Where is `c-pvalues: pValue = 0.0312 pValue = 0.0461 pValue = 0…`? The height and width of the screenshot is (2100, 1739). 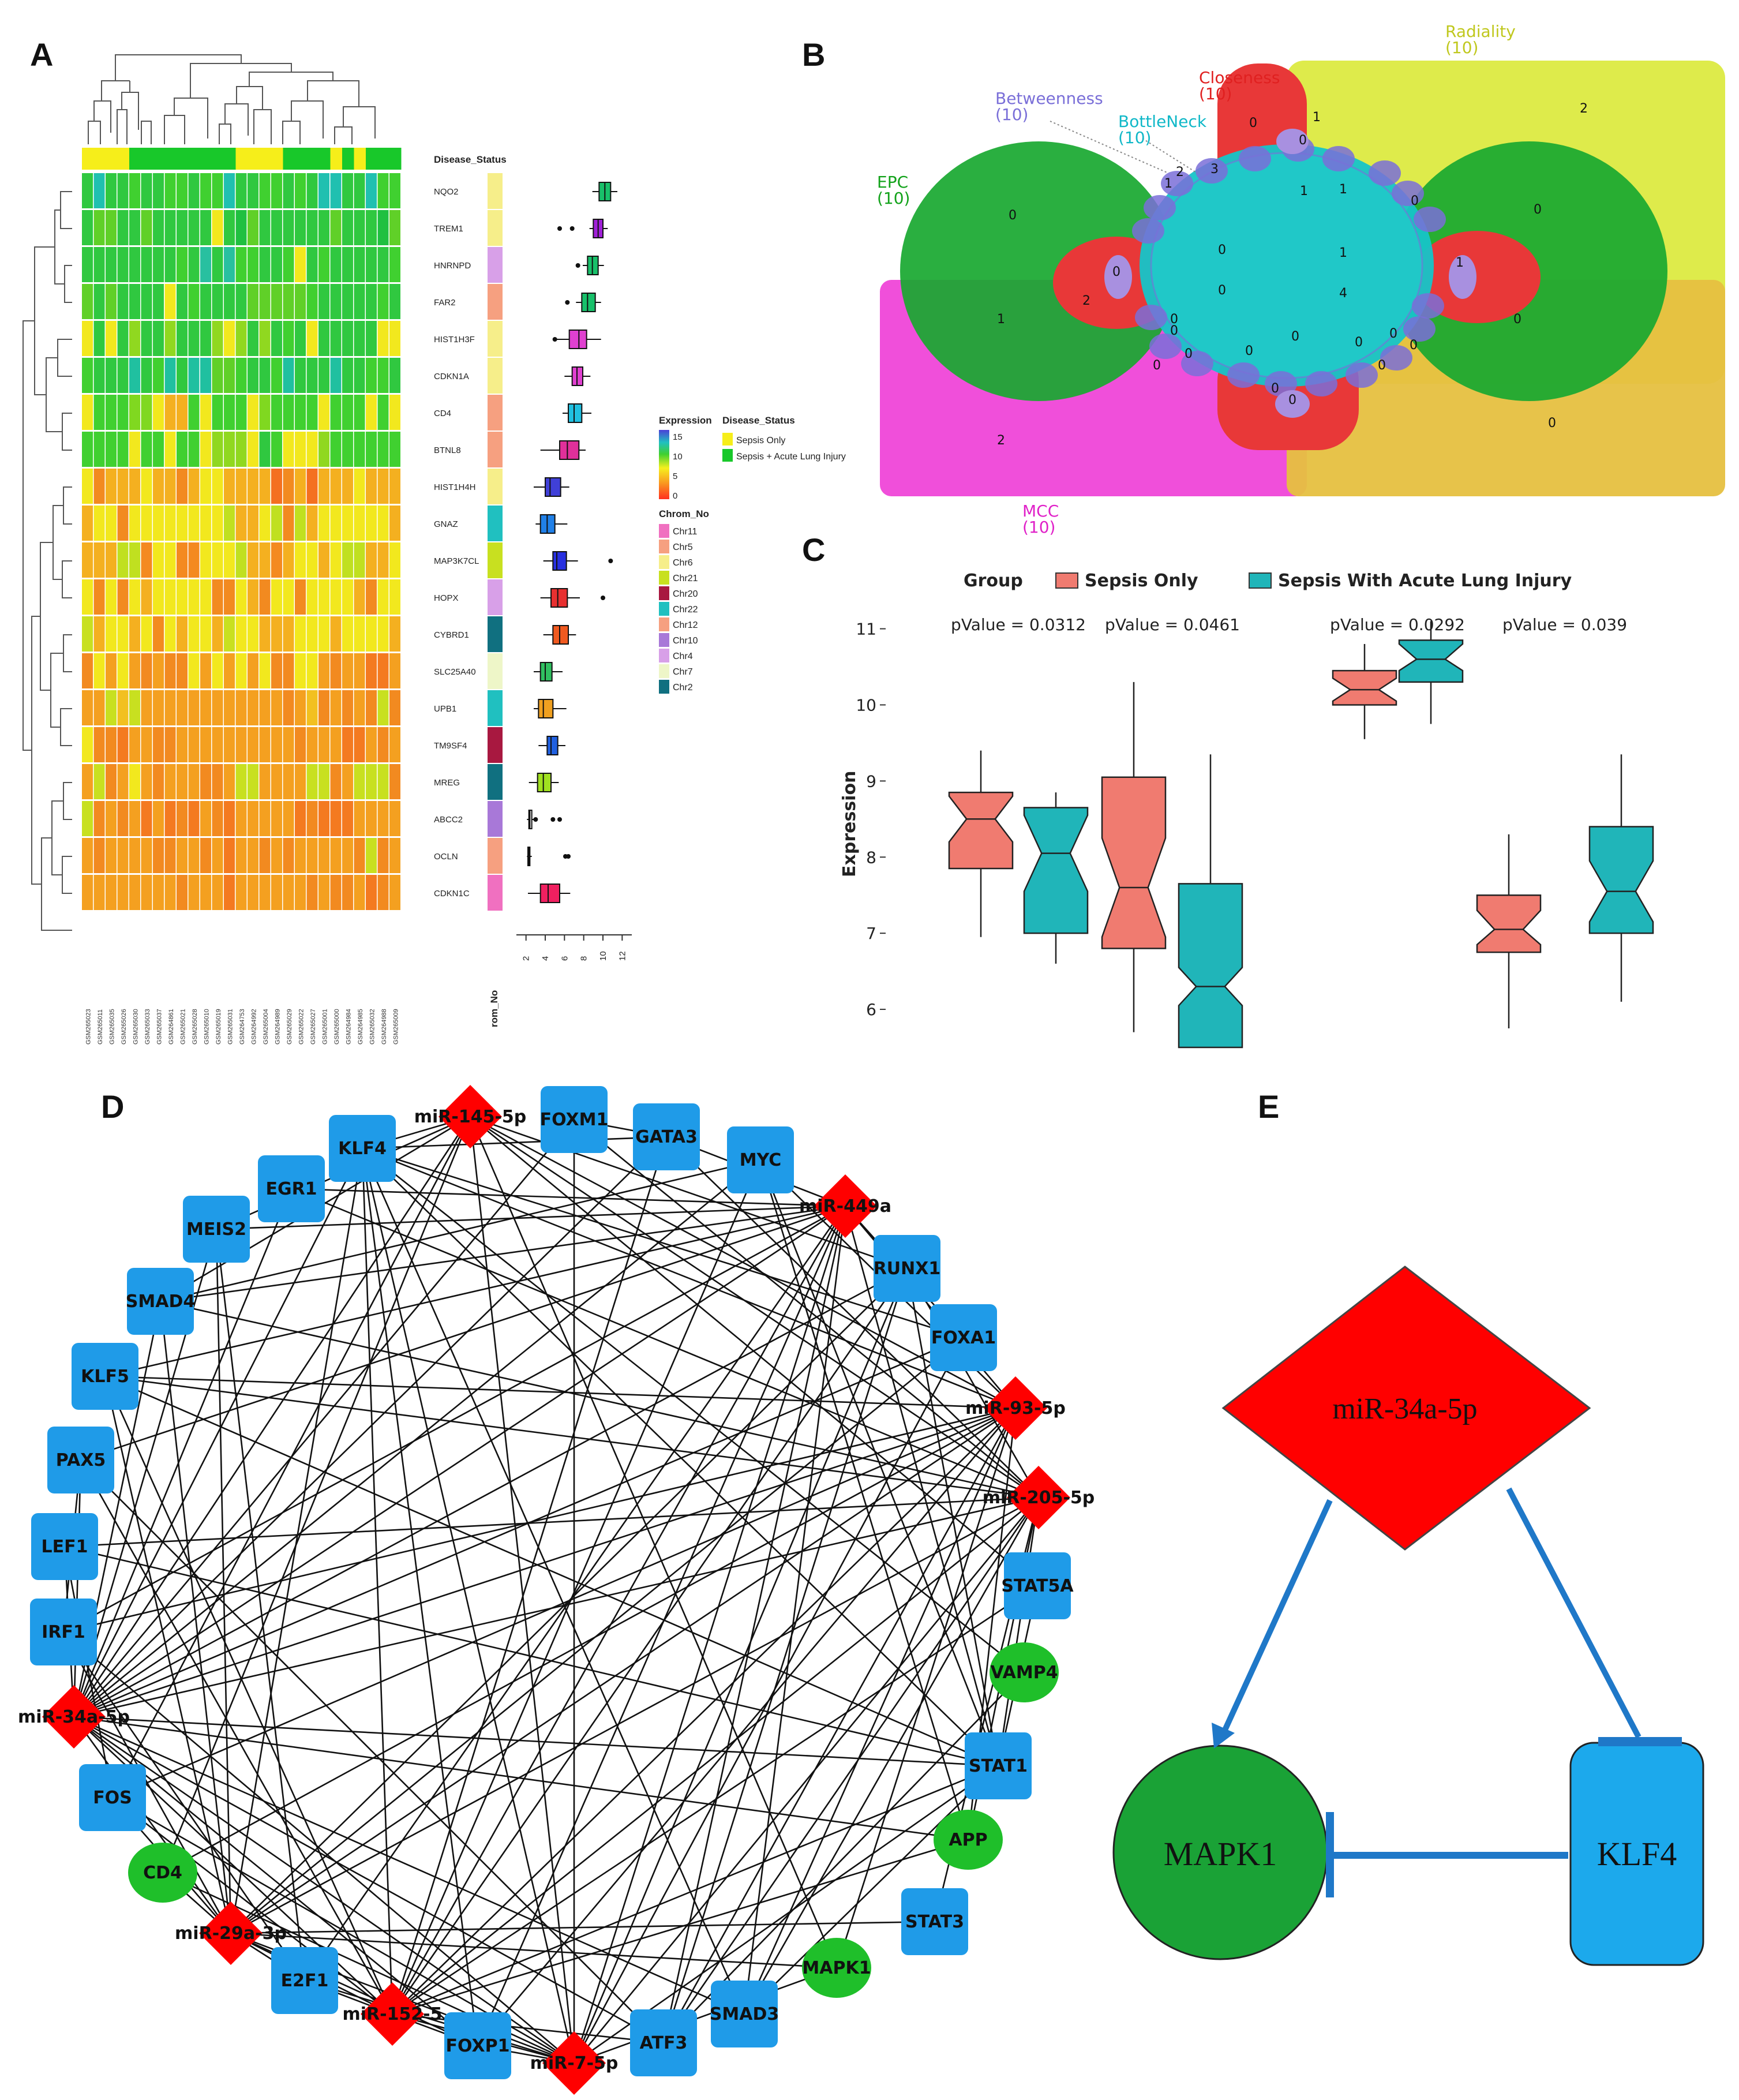 c-pvalues: pValue = 0.0312 pValue = 0.0461 pValue = 0… is located at coordinates (1289, 624).